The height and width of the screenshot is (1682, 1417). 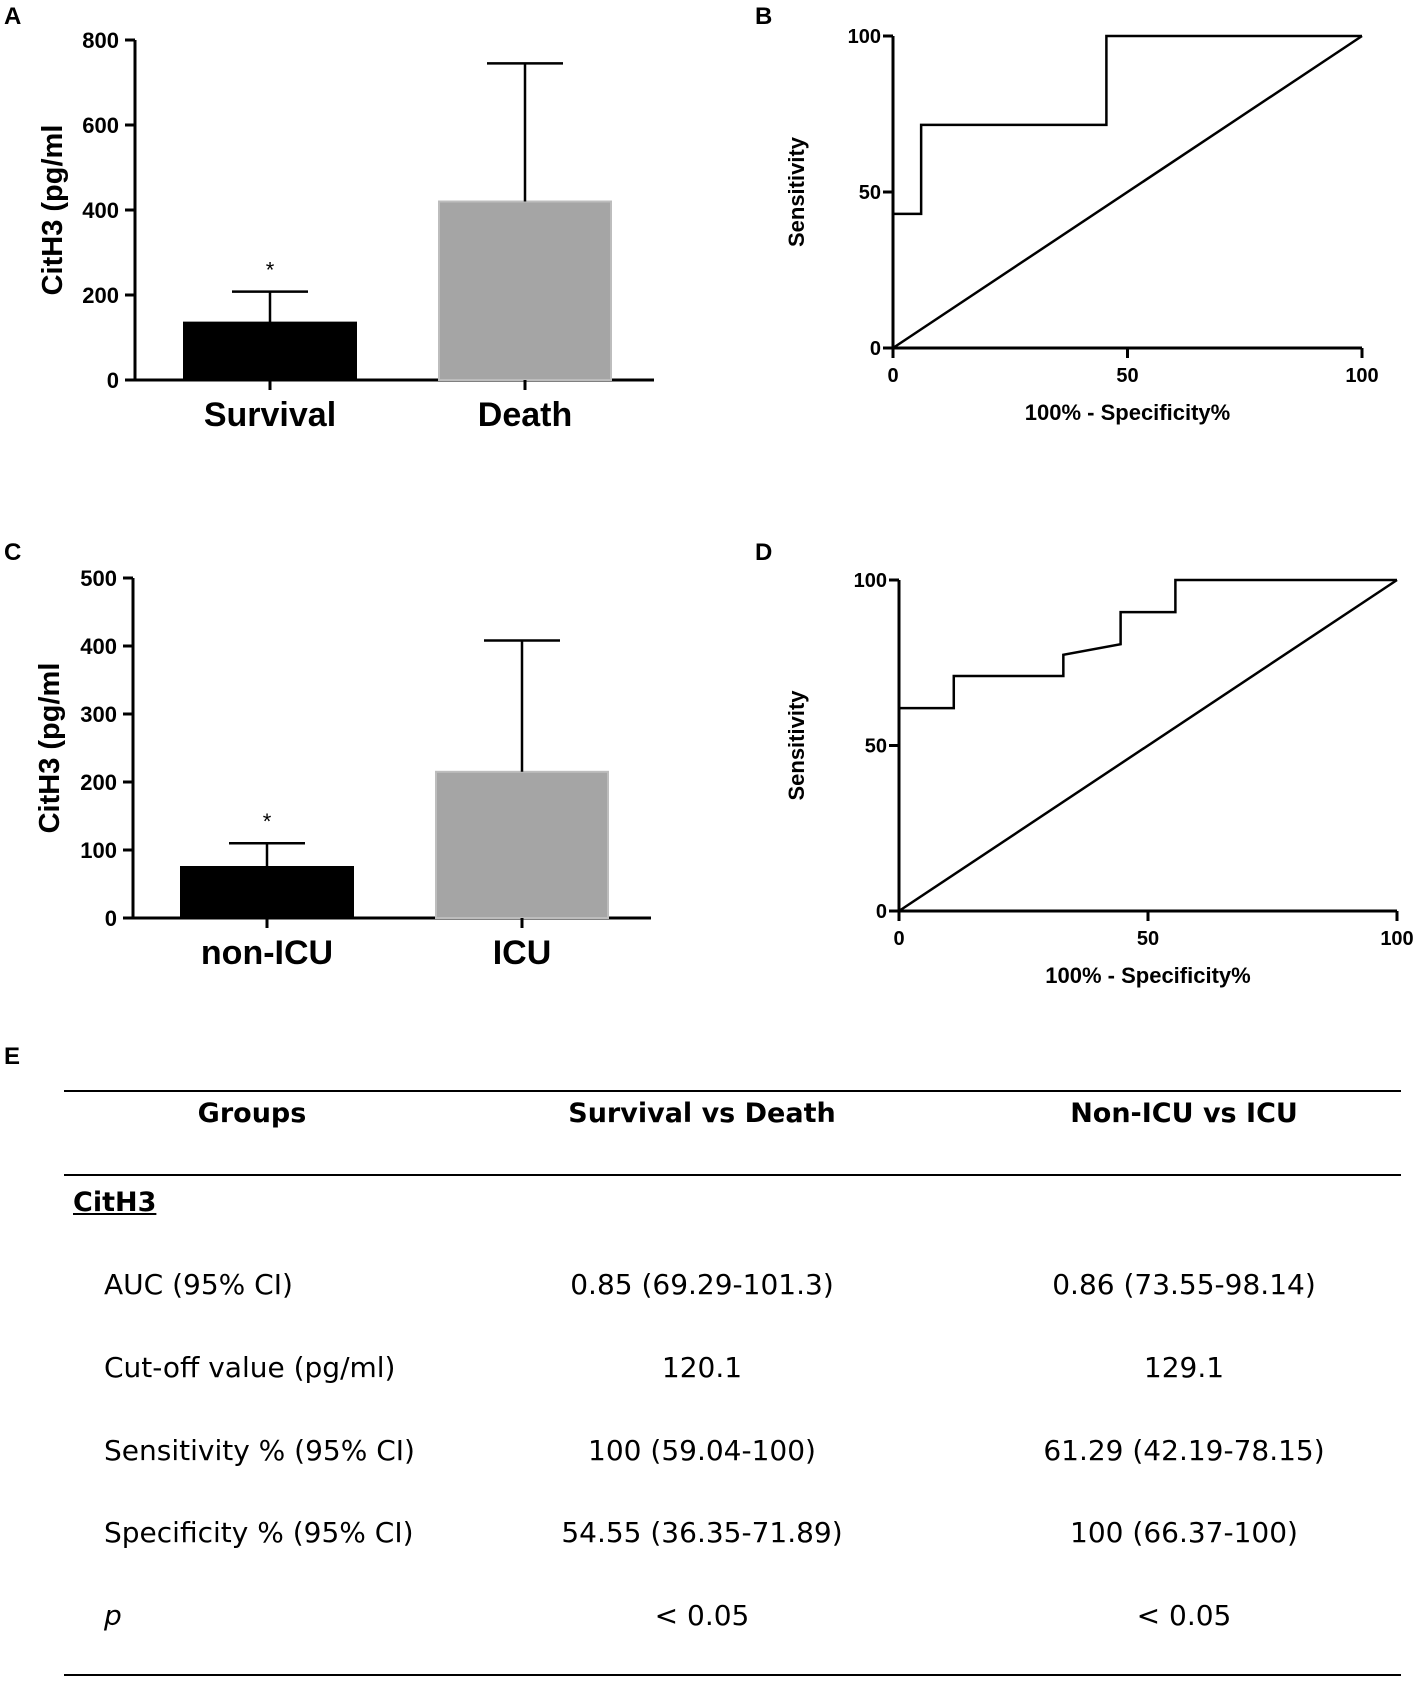 I want to click on chart-a-survival-death: 0 200 400 600 800 CitH3 (pg/ml Survival * Death, so click(x=345, y=231).